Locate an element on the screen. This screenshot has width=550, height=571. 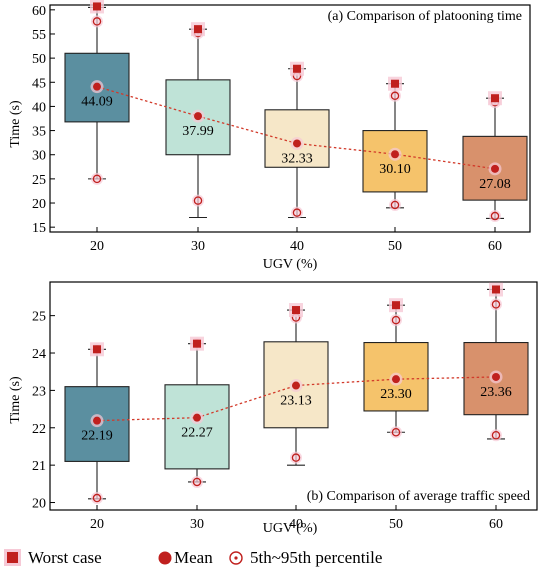
chart-b-mean-value-label: 23.13 is located at coordinates (296, 401).